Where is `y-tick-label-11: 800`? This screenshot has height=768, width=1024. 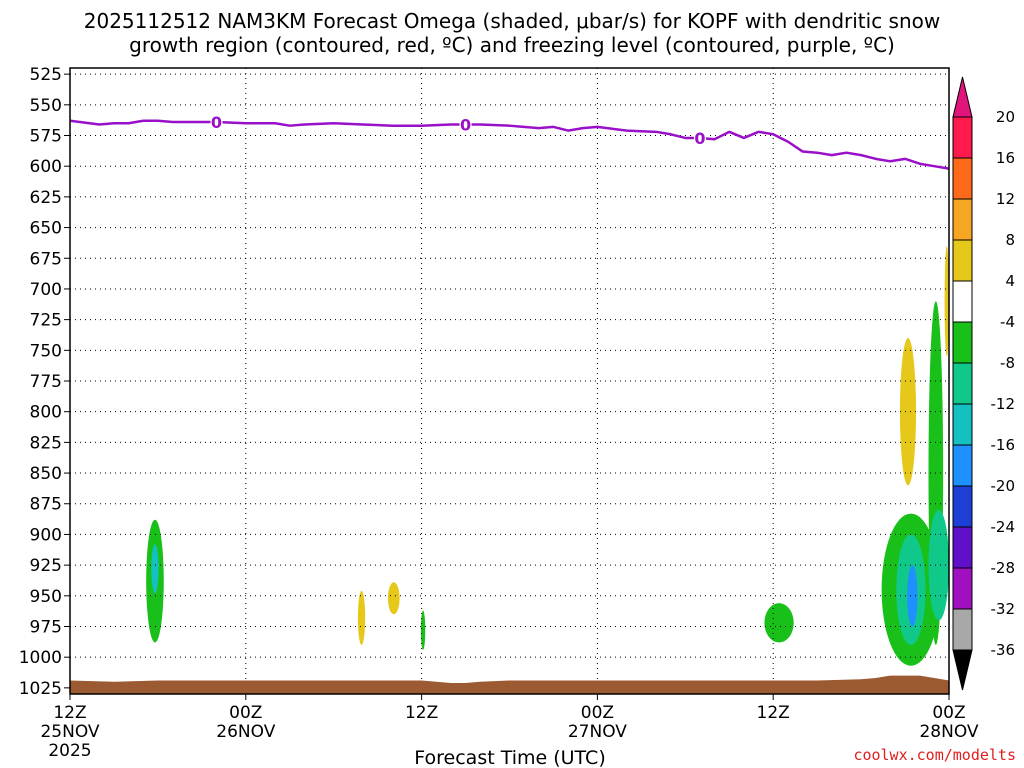
y-tick-label-11: 800 is located at coordinates (46, 413).